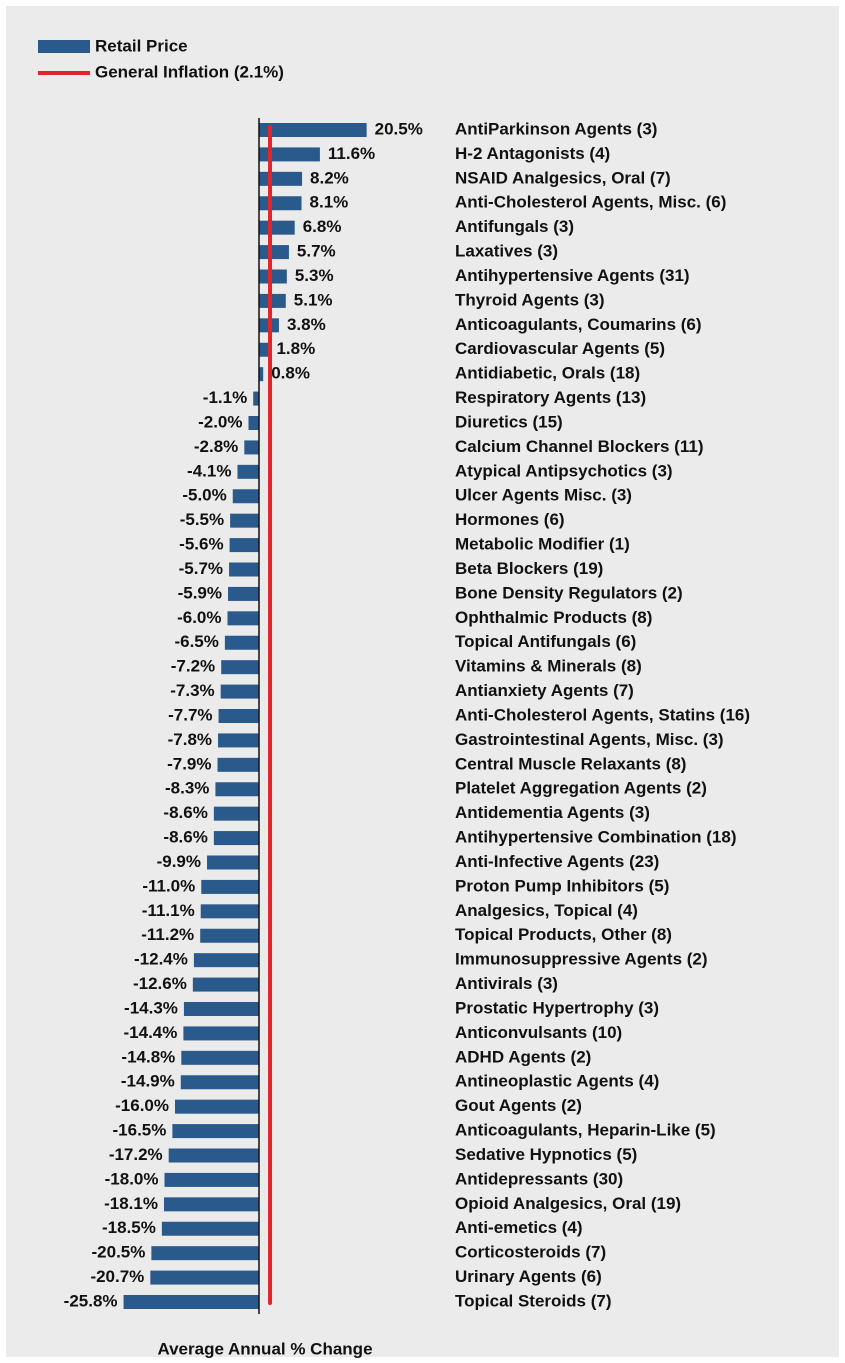  Describe the element at coordinates (546, 1154) in the screenshot. I see `category-label: Sedative Hypnotics (5)` at that location.